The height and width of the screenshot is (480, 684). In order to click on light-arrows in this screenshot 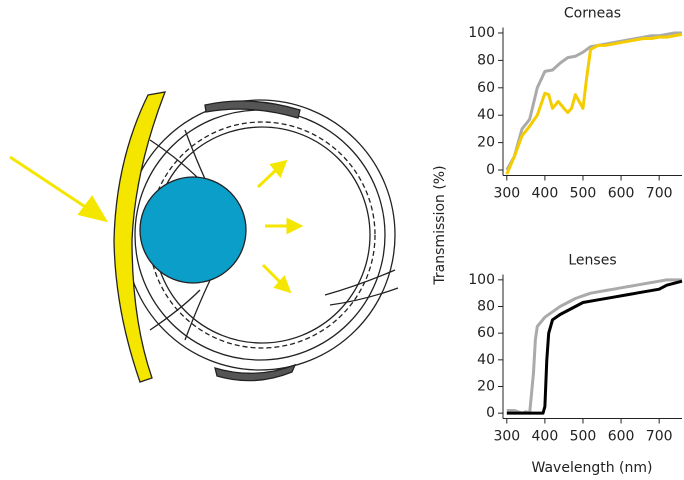, I will do `click(156, 224)`.